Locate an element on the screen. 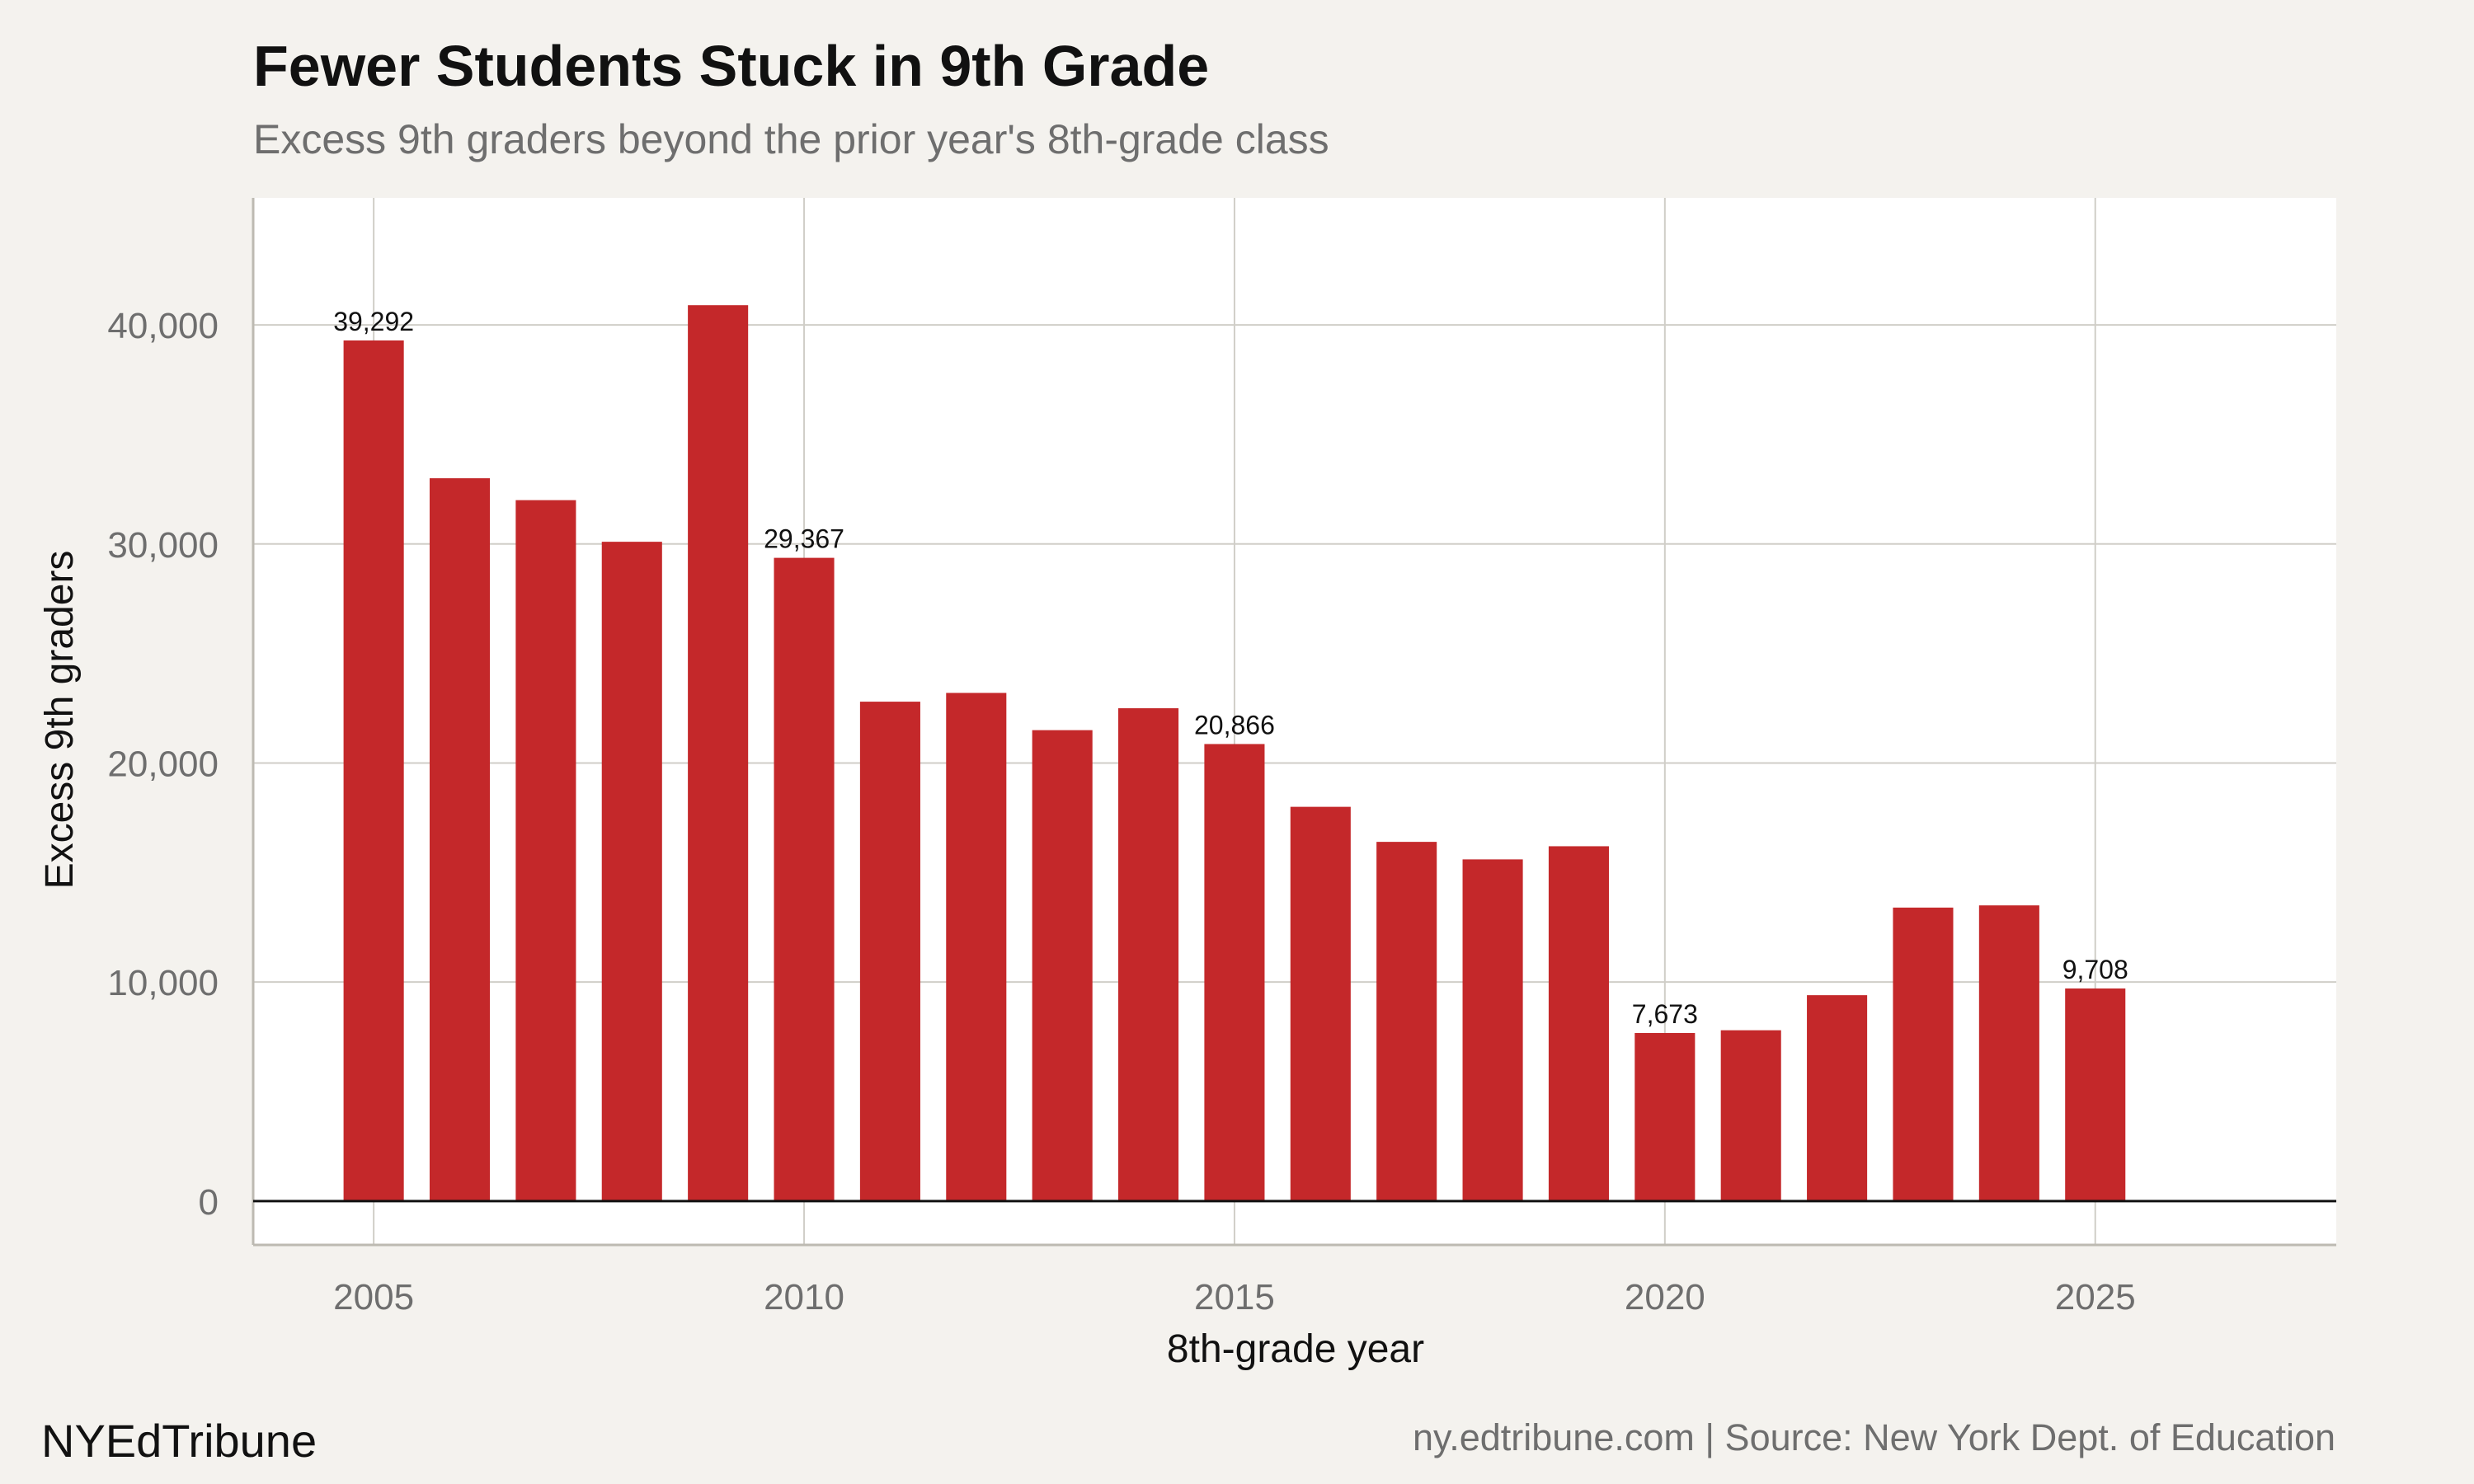 This screenshot has height=1484, width=2474. data-label-2010: 29,367 is located at coordinates (804, 539).